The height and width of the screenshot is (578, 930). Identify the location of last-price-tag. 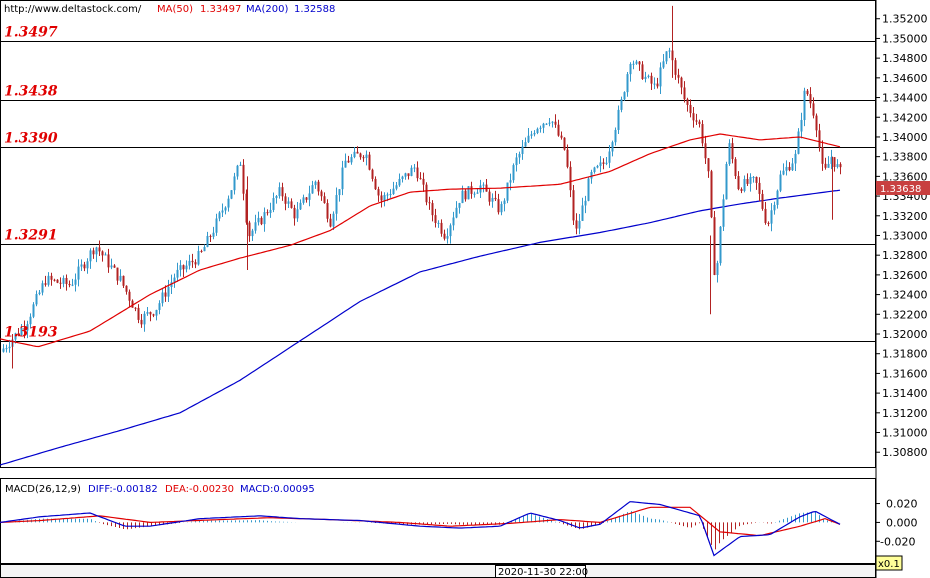
(903, 188).